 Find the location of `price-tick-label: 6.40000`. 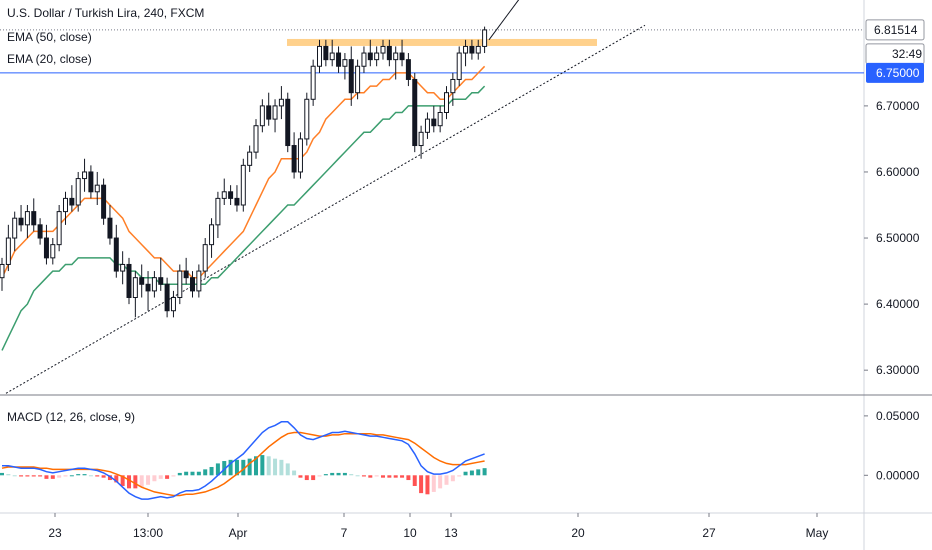

price-tick-label: 6.40000 is located at coordinates (898, 304).